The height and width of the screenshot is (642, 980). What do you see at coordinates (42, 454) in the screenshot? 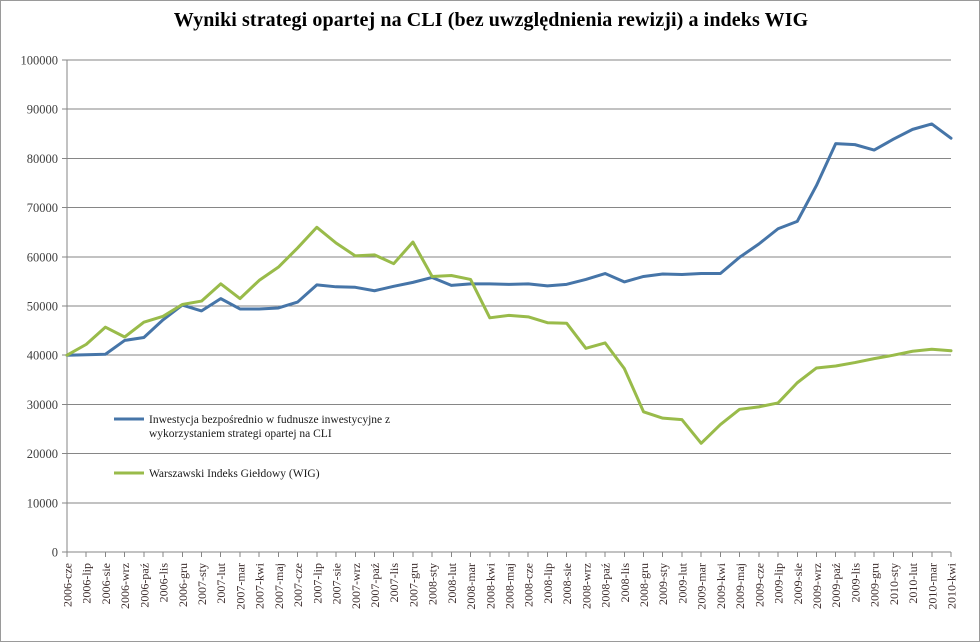
I see `y-tick-label: 20000` at bounding box center [42, 454].